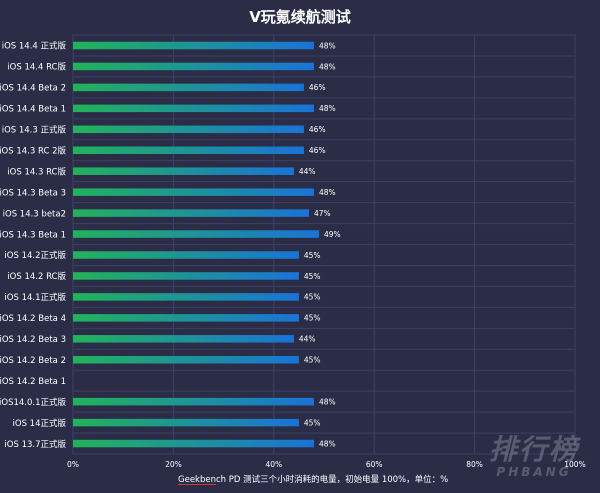  What do you see at coordinates (36, 67) in the screenshot?
I see `category-label: iOS 14.4 RC版` at bounding box center [36, 67].